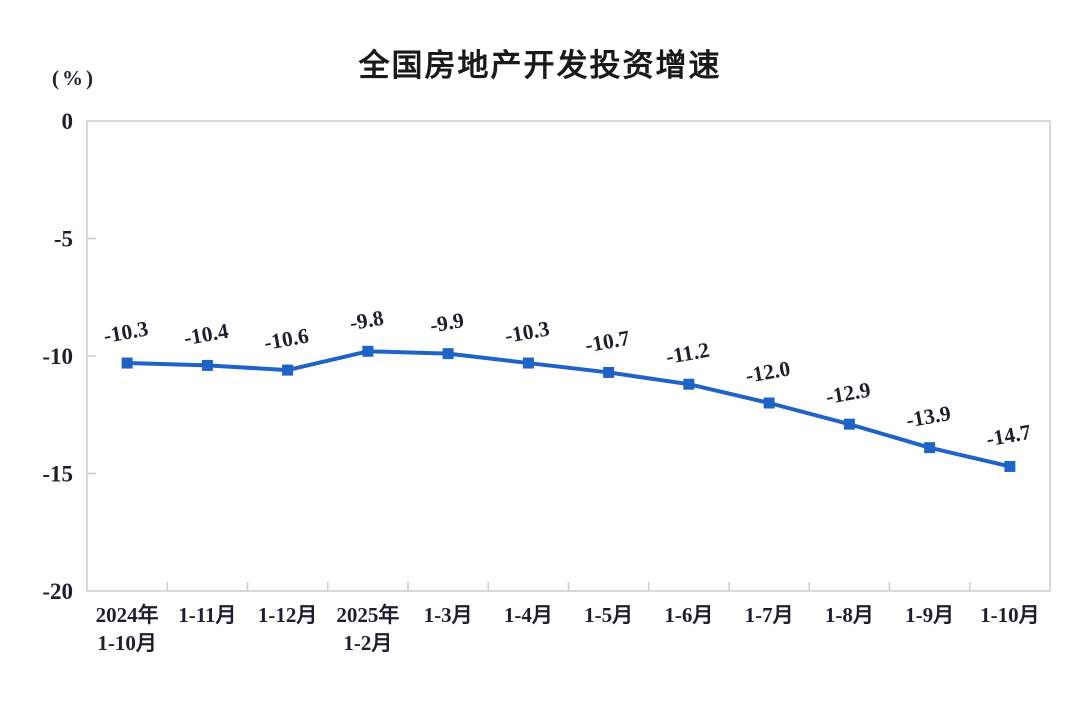 The image size is (1080, 704). Describe the element at coordinates (367, 643) in the screenshot. I see `x-axis-label: 1-2月` at that location.